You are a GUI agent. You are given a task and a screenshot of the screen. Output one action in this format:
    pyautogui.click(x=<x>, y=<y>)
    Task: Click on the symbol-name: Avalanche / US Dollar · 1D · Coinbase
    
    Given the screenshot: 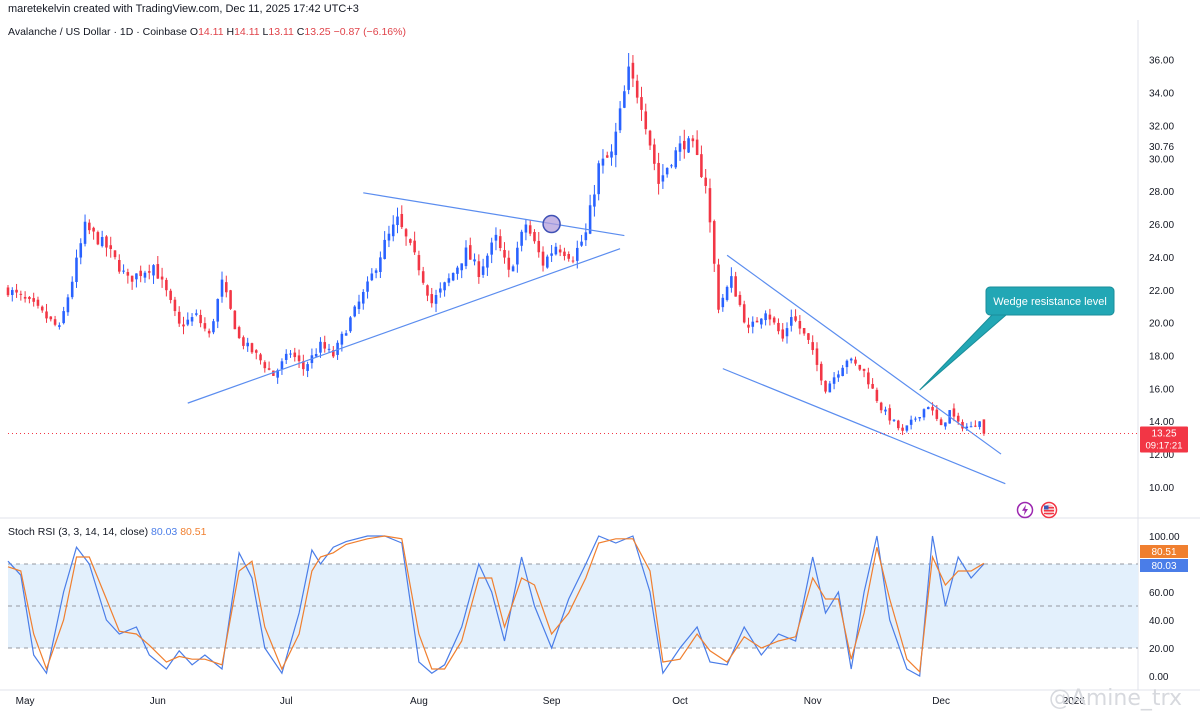 What is the action you would take?
    pyautogui.click(x=97, y=32)
    